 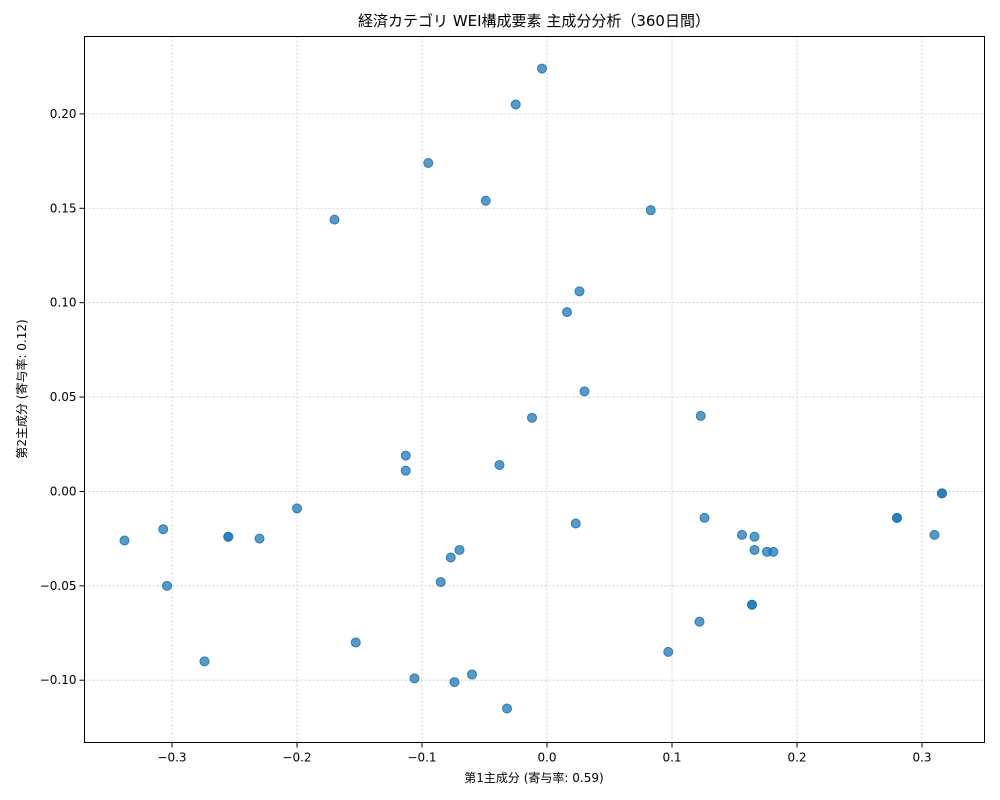 What do you see at coordinates (171, 758) in the screenshot?
I see `x-tick-label: −0.3` at bounding box center [171, 758].